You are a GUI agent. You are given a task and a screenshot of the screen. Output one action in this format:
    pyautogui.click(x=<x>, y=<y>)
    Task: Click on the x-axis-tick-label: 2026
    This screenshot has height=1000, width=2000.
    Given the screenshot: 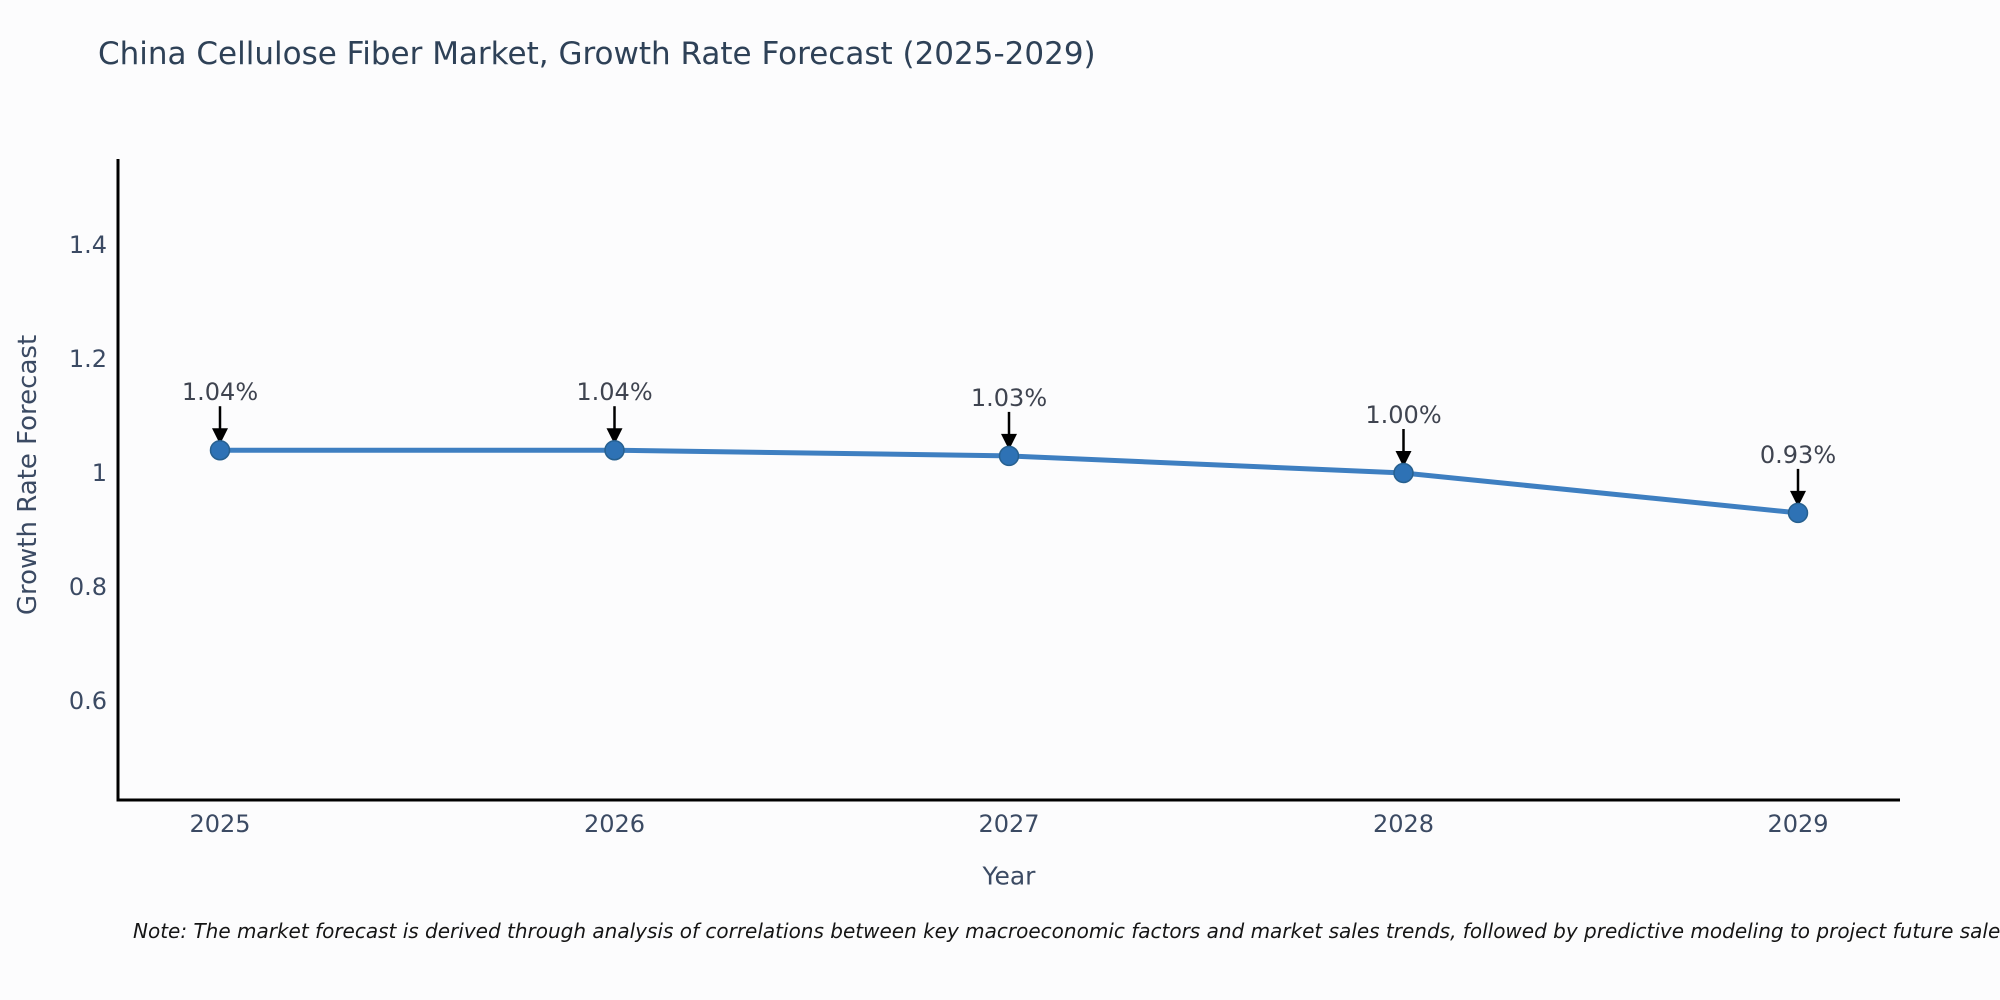 What is the action you would take?
    pyautogui.click(x=614, y=824)
    